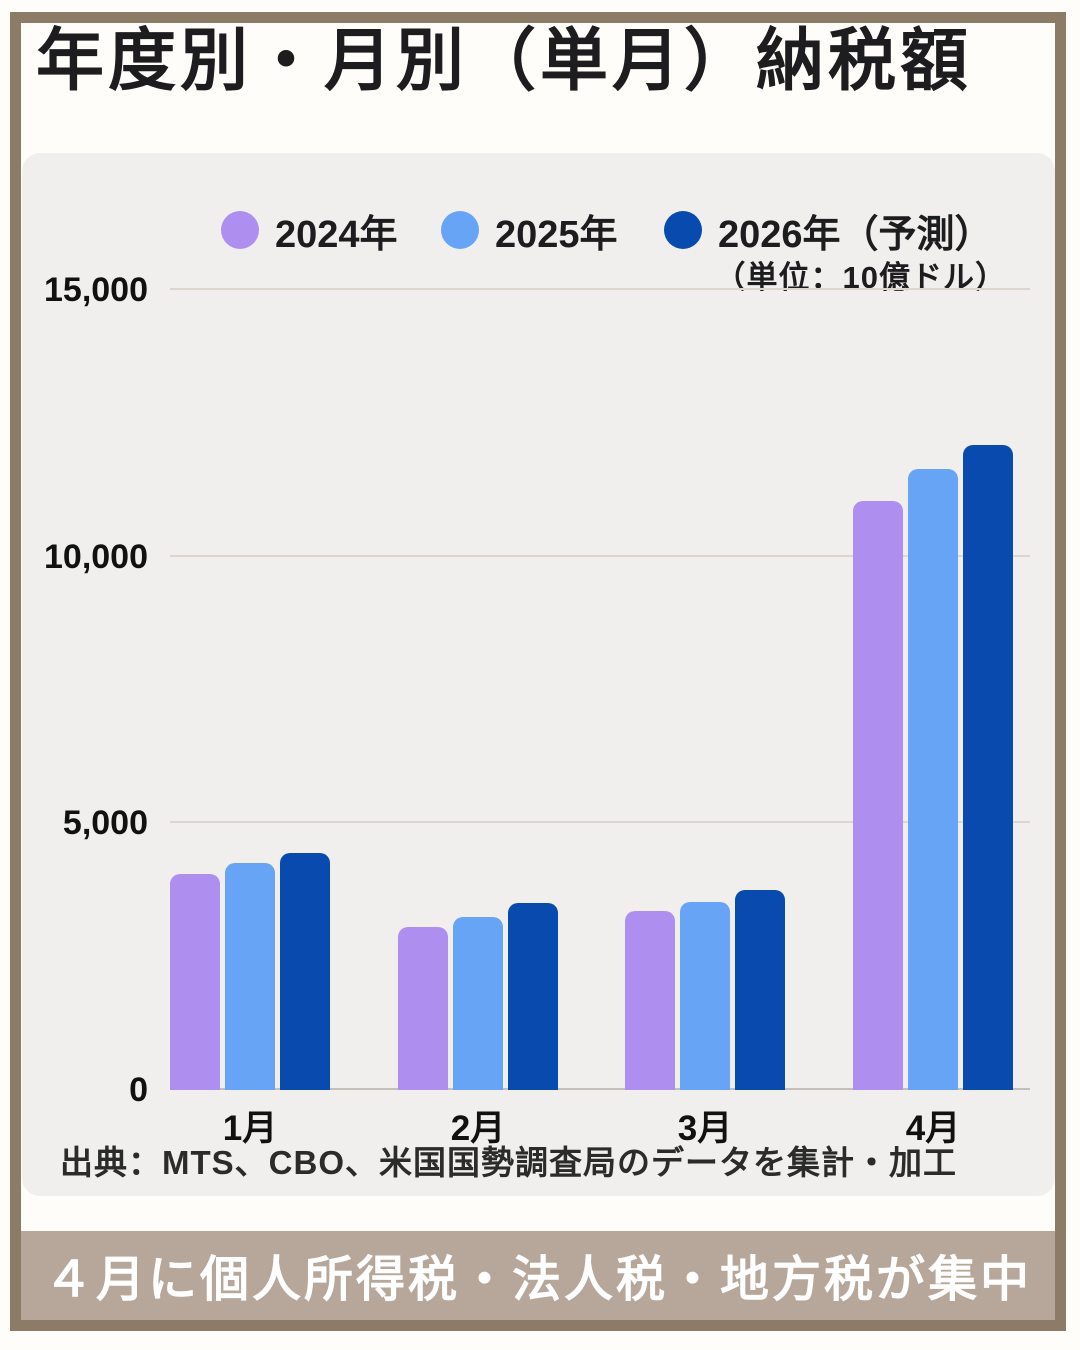 This screenshot has width=1080, height=1350. Describe the element at coordinates (705, 1128) in the screenshot. I see `x-tick-label: 3月` at that location.